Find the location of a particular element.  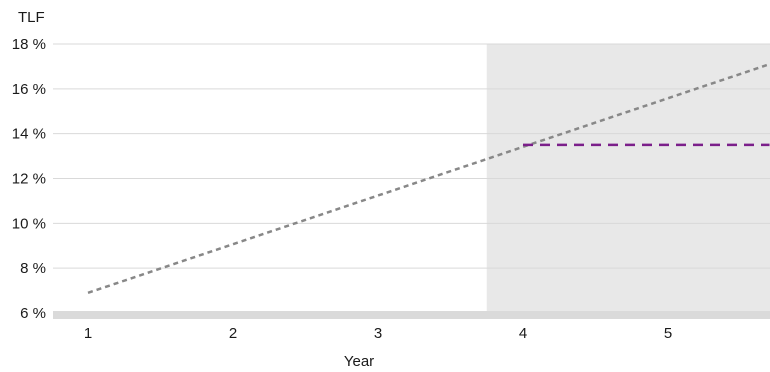

y-tick-label: 12 % is located at coordinates (29, 179).